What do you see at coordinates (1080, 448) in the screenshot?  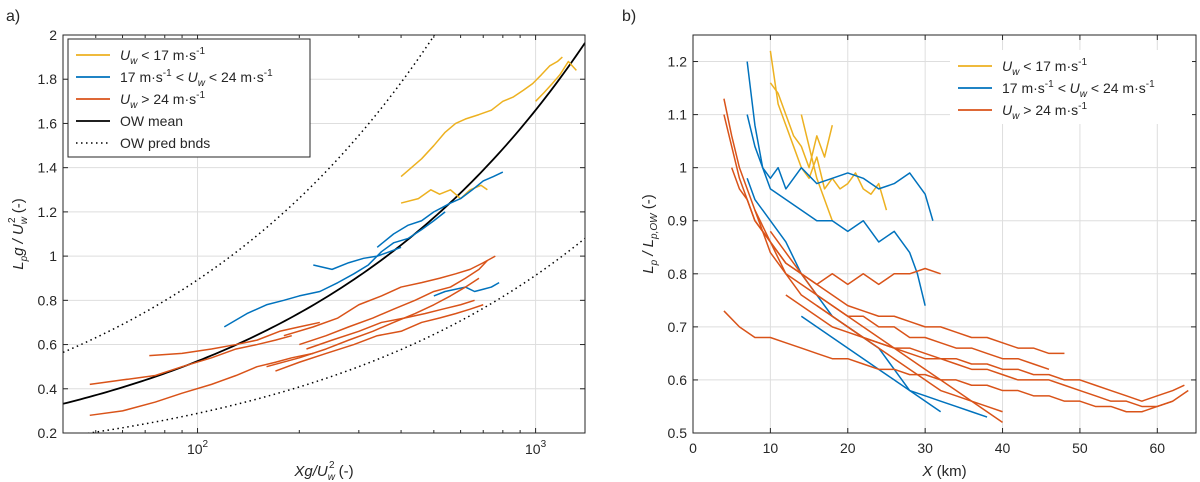 I see `x-tick-label: 50` at bounding box center [1080, 448].